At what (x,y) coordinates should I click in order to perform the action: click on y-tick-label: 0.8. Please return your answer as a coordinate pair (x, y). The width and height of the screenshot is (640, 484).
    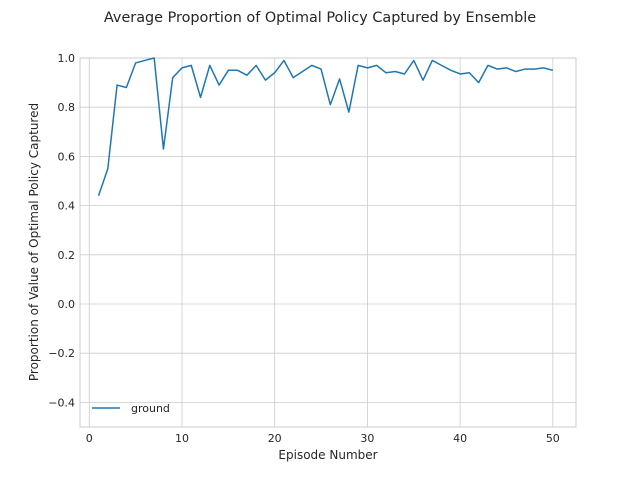
    Looking at the image, I should click on (67, 107).